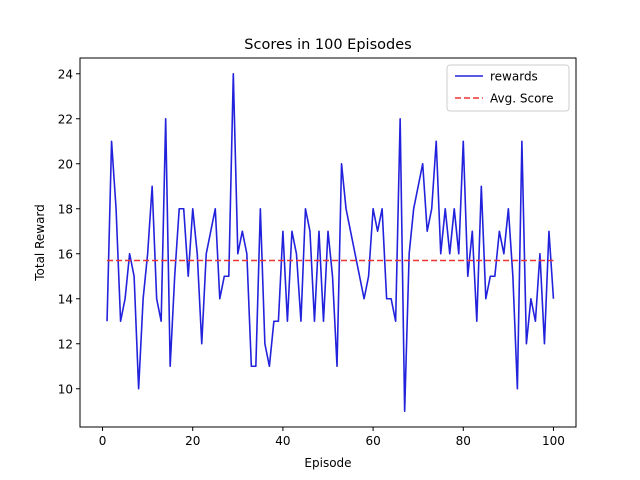  What do you see at coordinates (65, 299) in the screenshot?
I see `y-tick-label: 14` at bounding box center [65, 299].